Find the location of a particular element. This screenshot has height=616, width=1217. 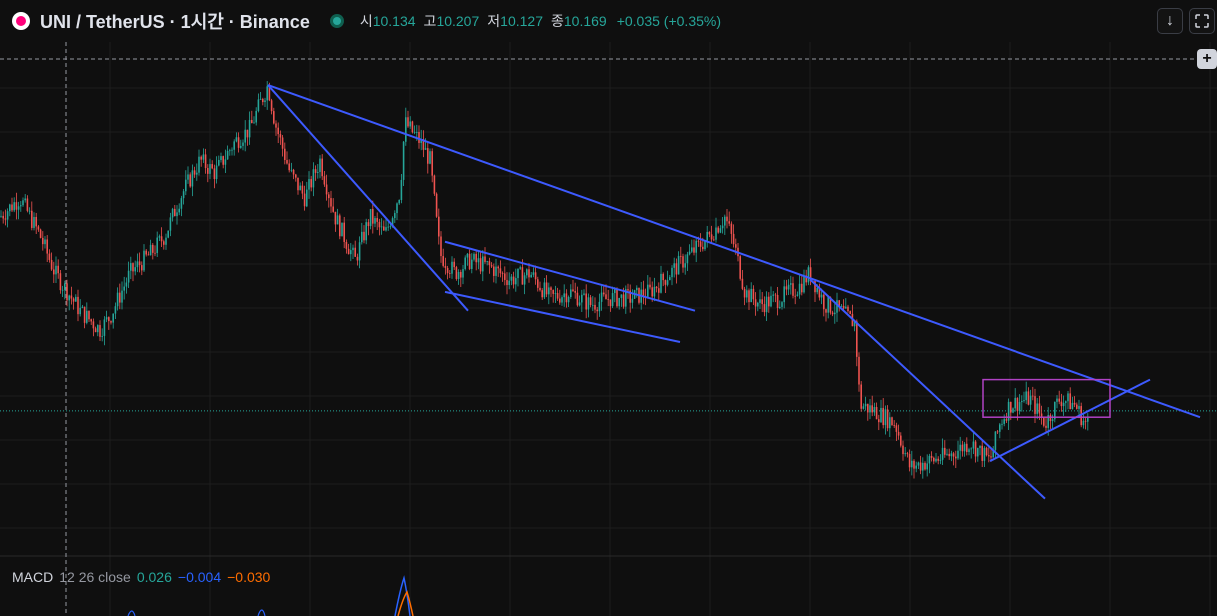

trendline is located at coordinates (562, 316).